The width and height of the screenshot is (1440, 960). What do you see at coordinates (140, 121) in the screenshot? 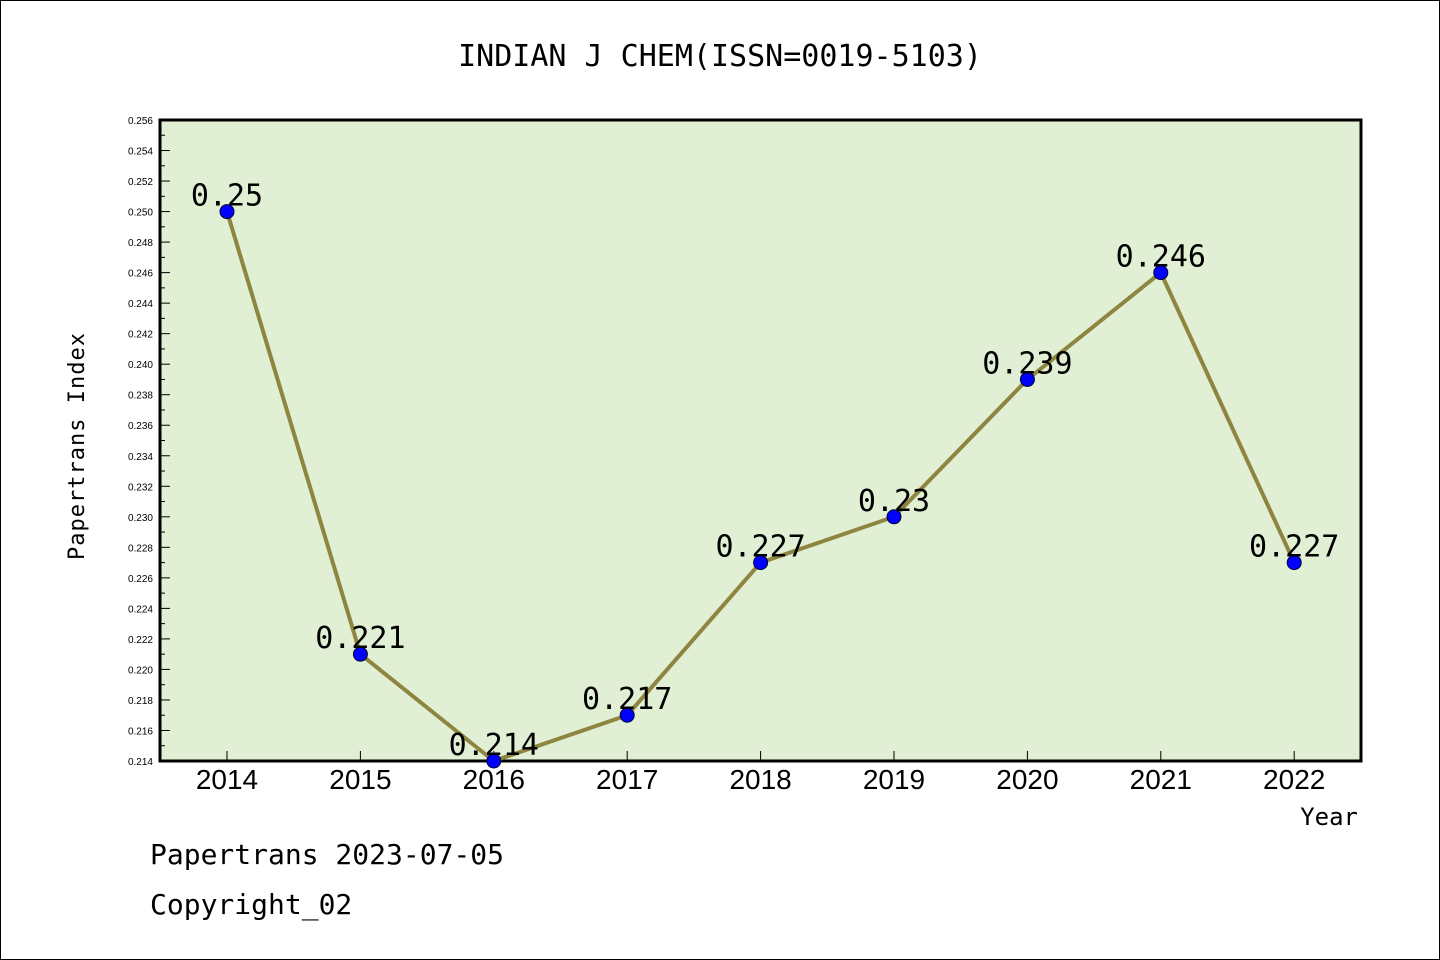
I see `y-tick-label: 0.256` at bounding box center [140, 121].